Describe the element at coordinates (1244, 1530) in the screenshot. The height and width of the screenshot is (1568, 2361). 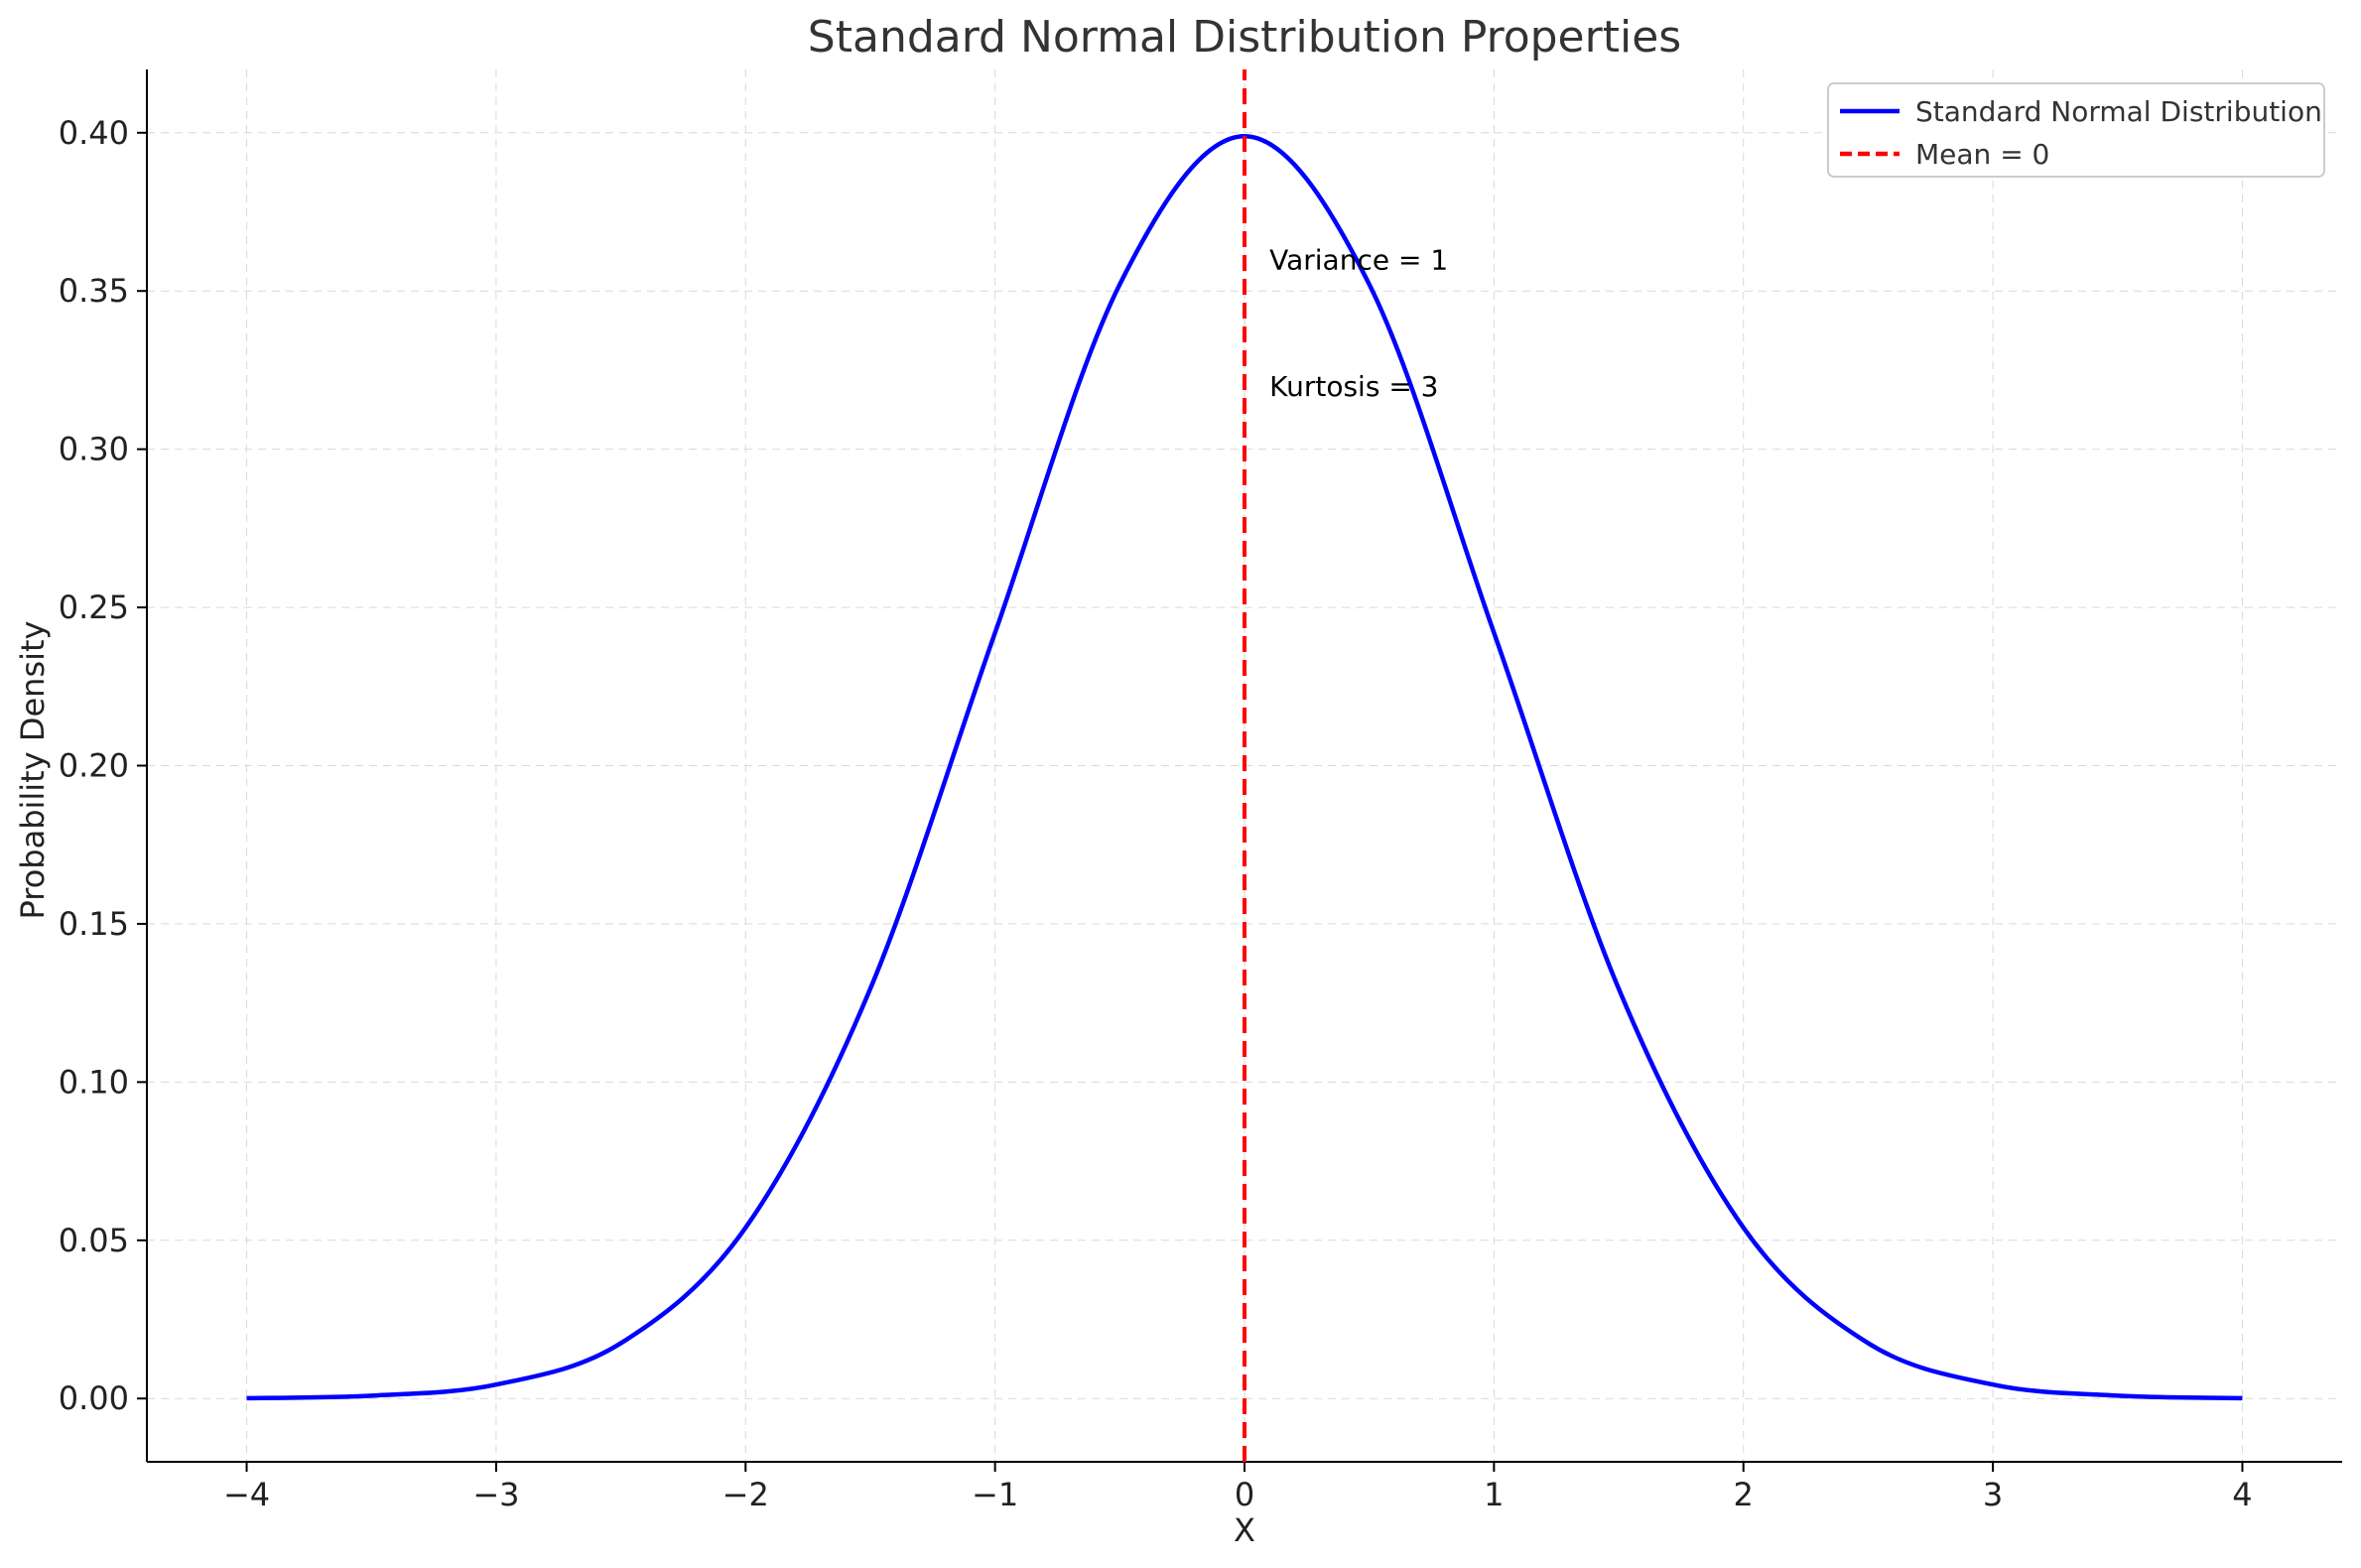
I see `x-axis-label: X` at that location.